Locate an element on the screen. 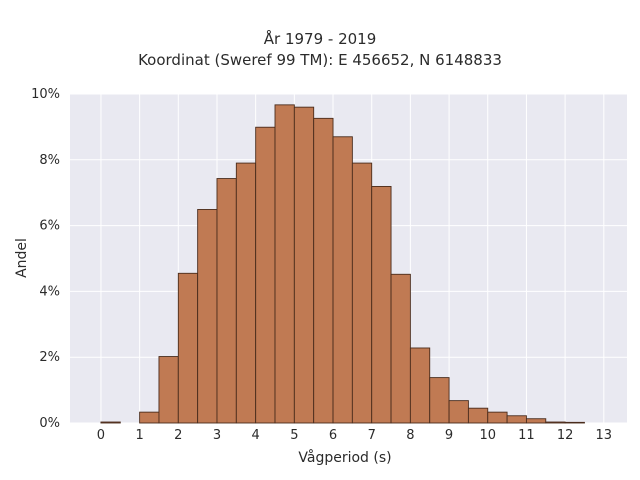 Image resolution: width=640 pixels, height=480 pixels. x-tick-label: 2 is located at coordinates (178, 435).